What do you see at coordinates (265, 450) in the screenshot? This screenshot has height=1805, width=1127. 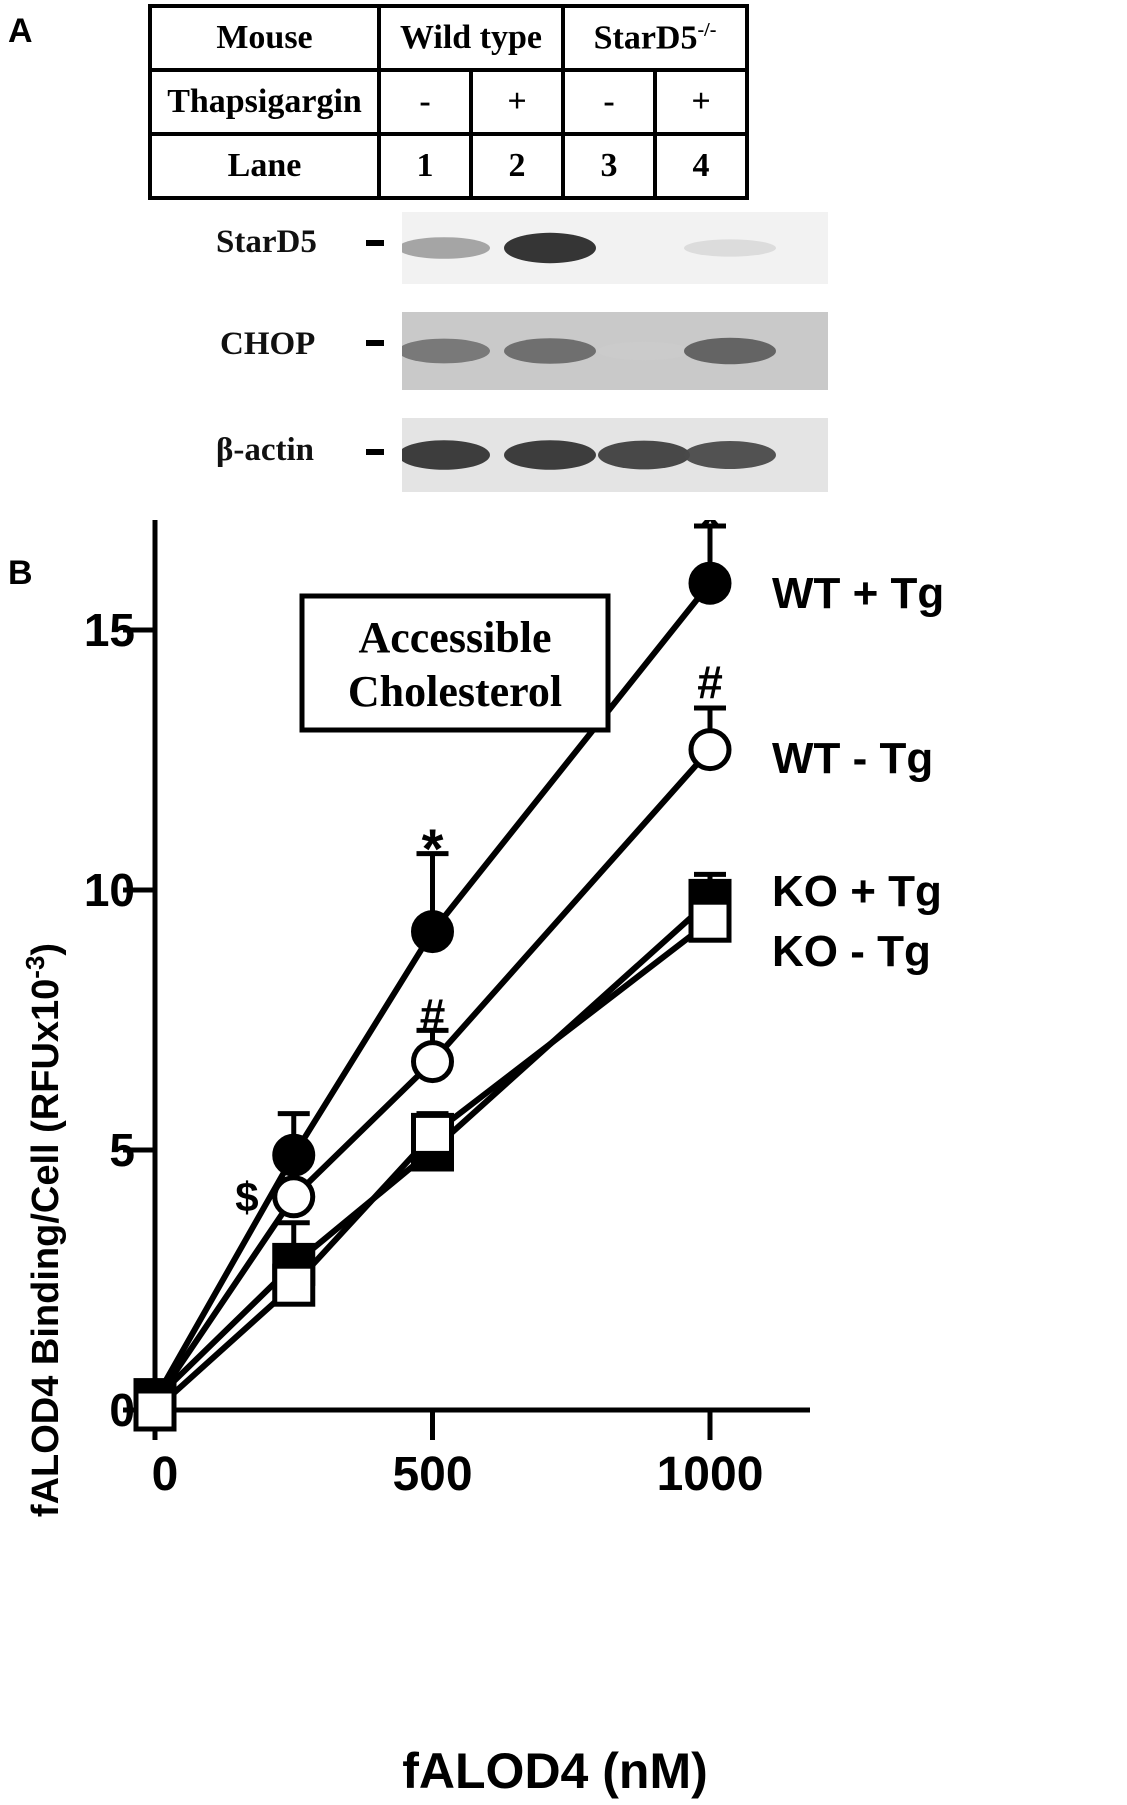 I see `beta-actin-blot-label: β-actin` at bounding box center [265, 450].